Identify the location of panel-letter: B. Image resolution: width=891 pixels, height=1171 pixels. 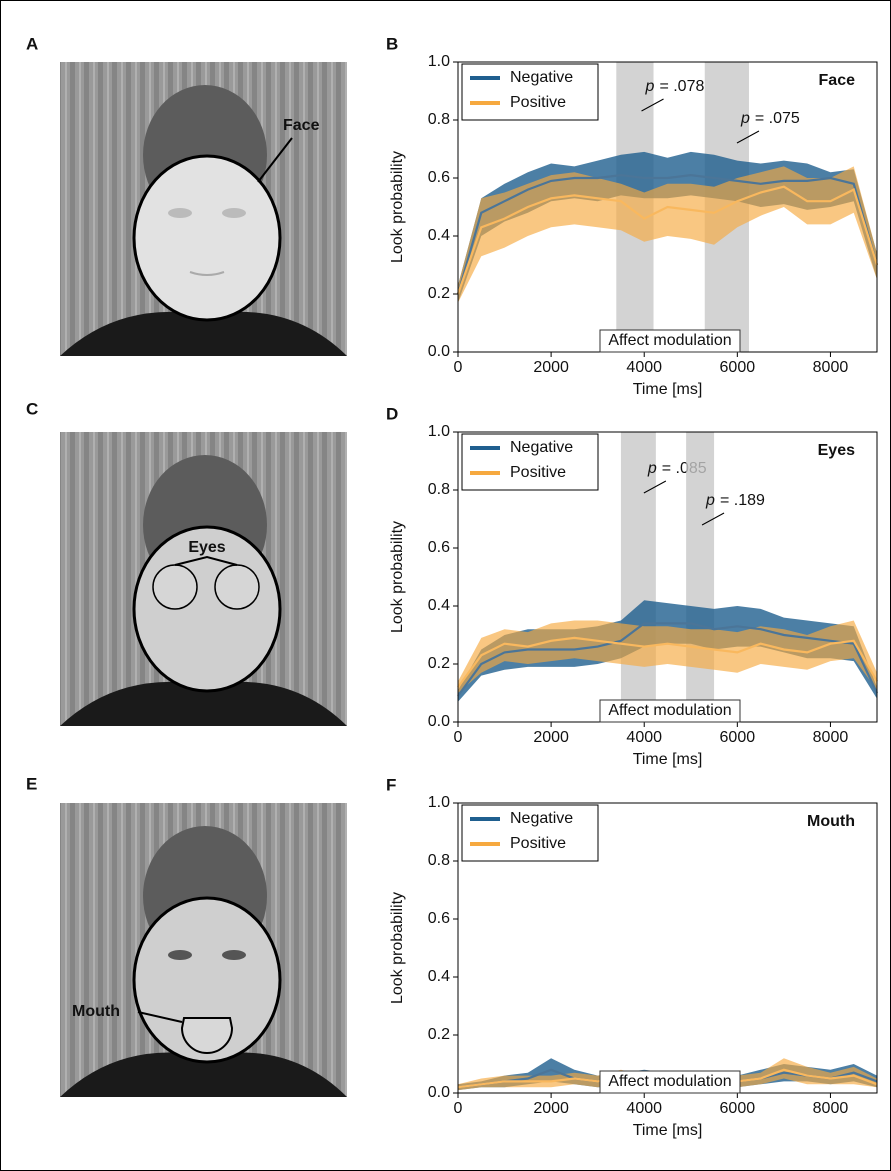
(392, 43).